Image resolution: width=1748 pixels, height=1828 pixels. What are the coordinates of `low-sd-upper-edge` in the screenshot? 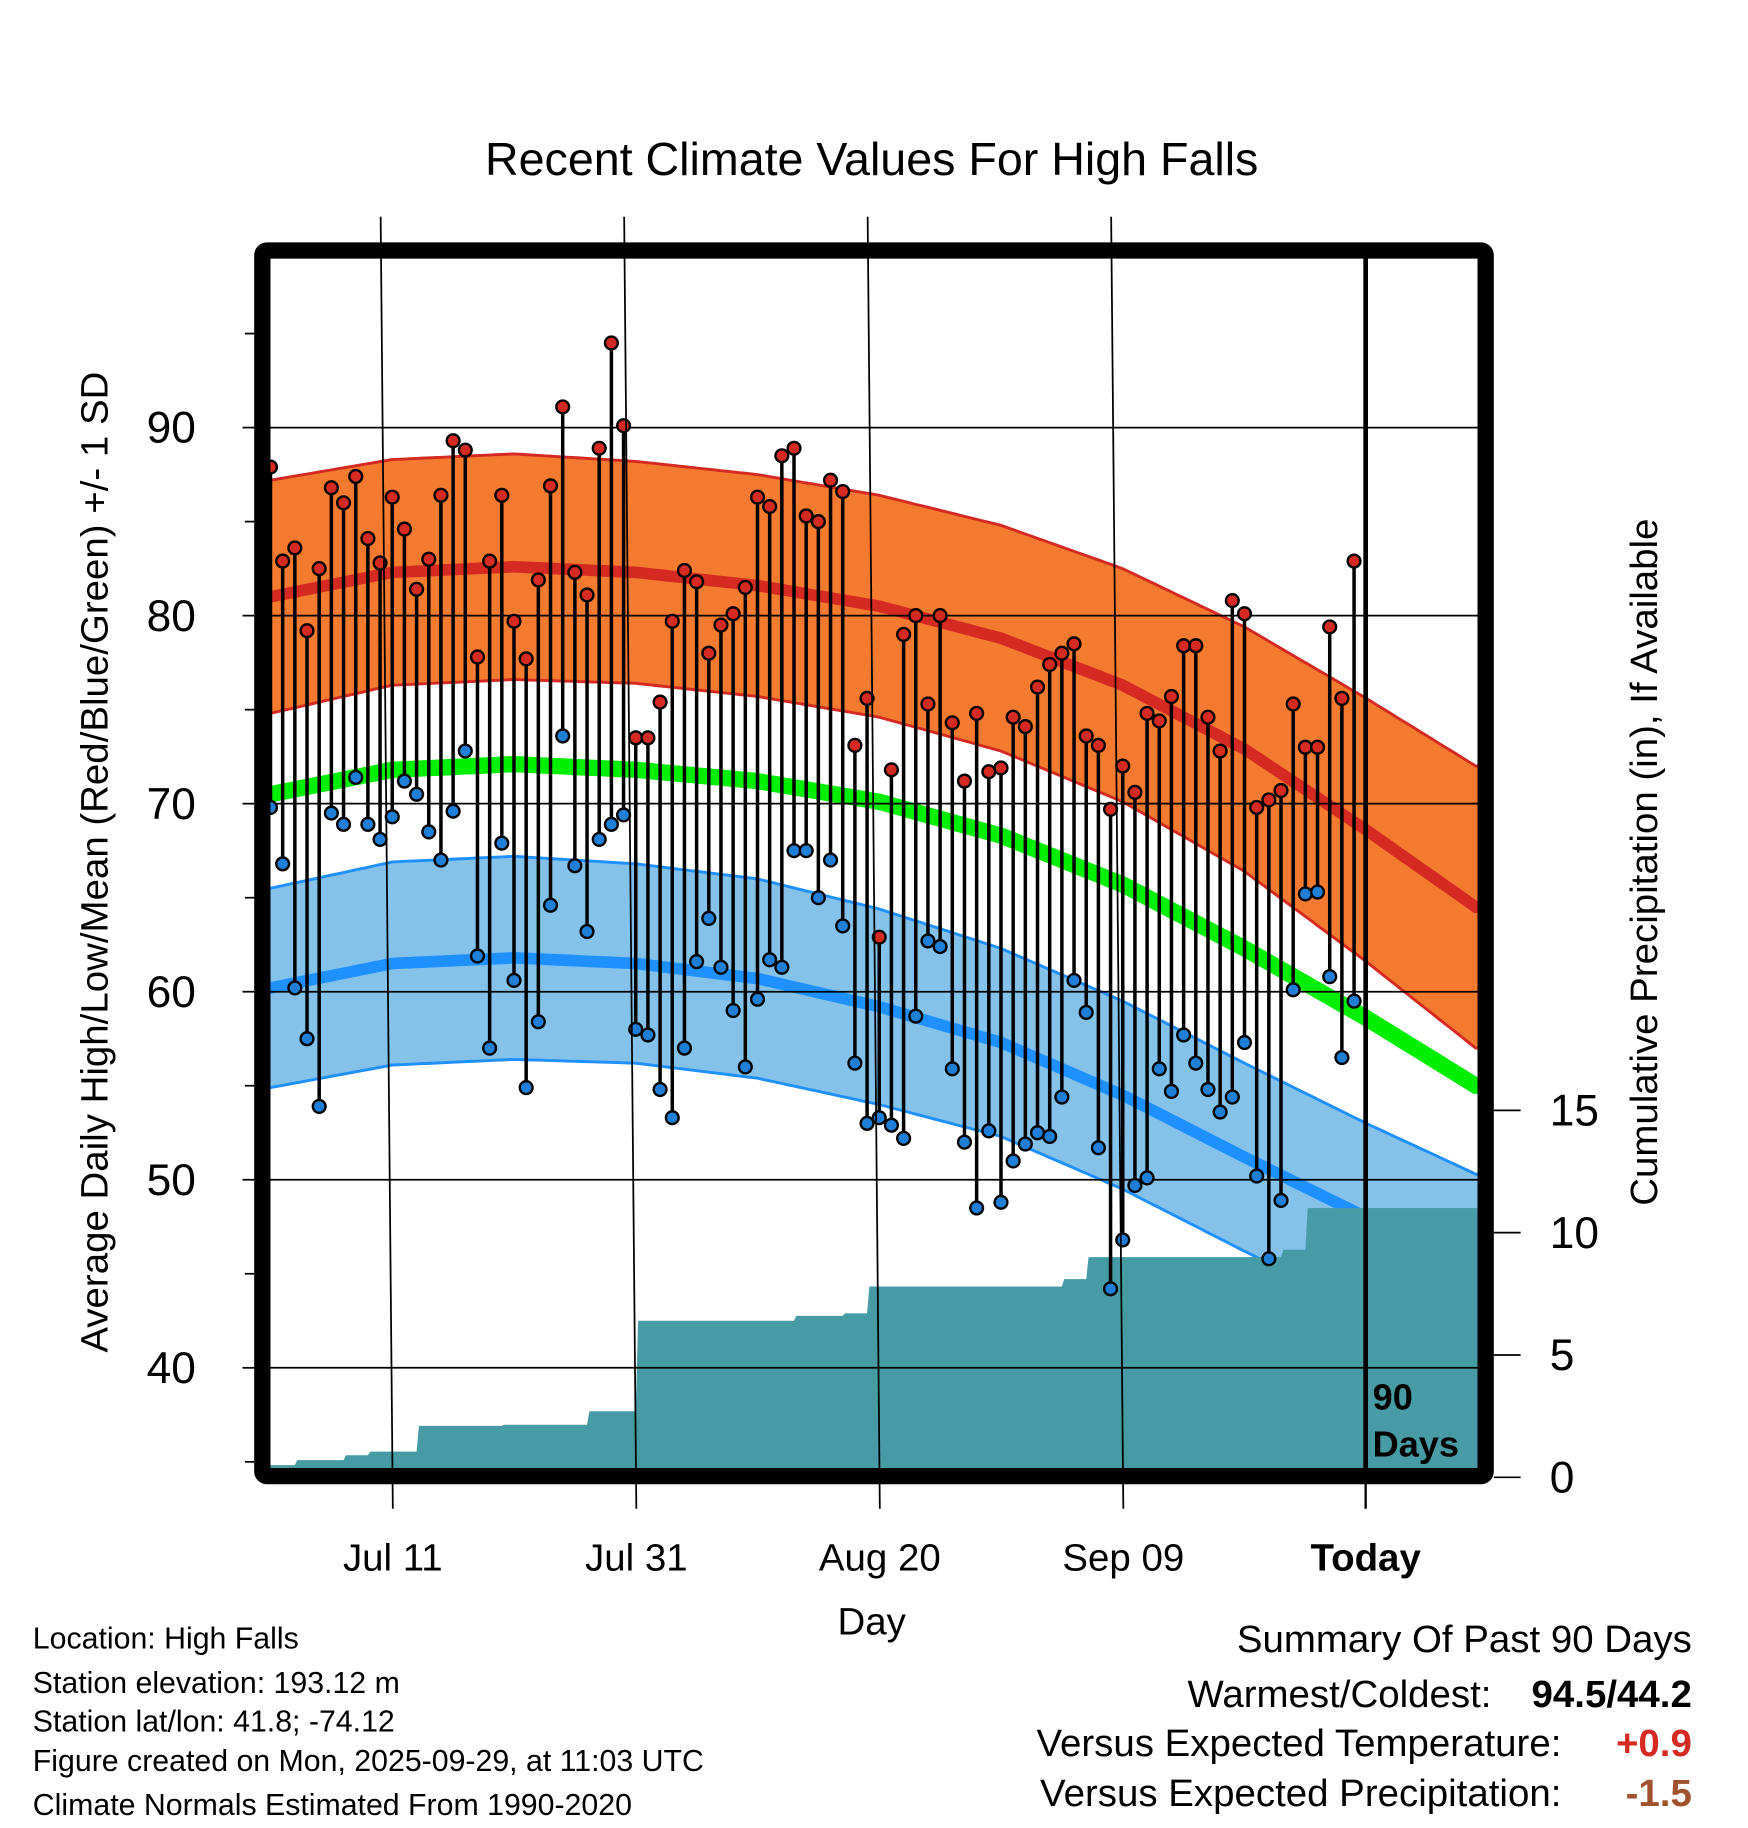 It's located at (874, 1015).